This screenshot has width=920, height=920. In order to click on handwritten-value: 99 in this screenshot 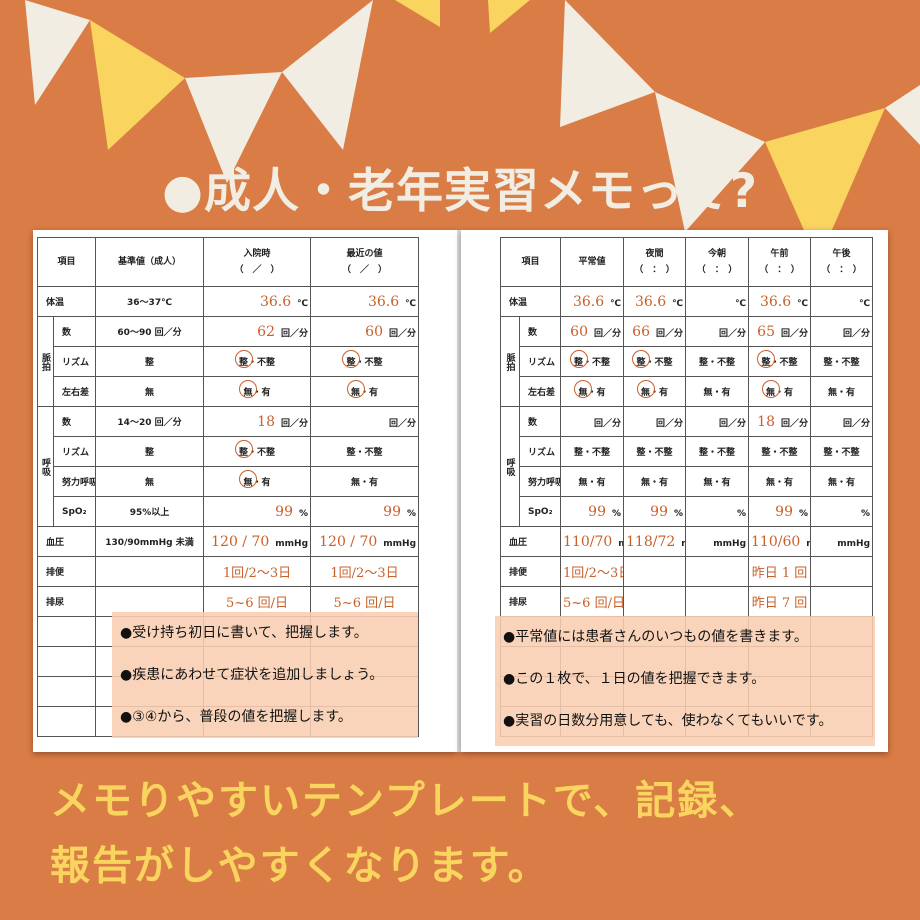, I will do `click(392, 511)`.